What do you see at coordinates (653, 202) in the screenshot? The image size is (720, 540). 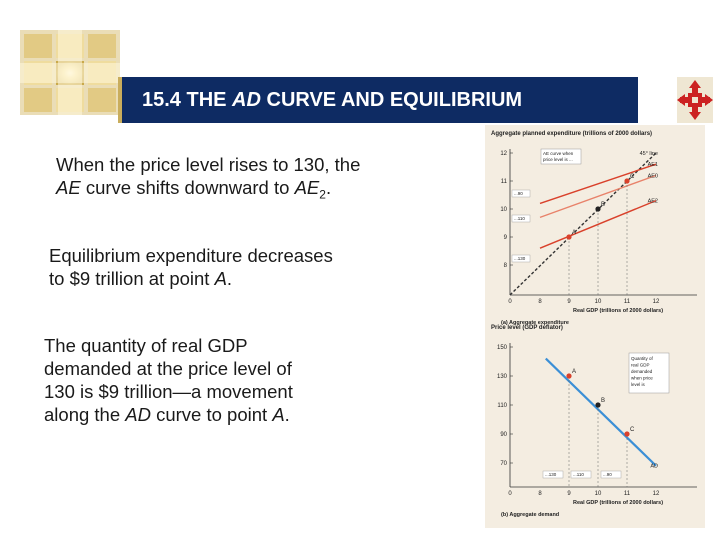 I see `a-series-label: AE2` at bounding box center [653, 202].